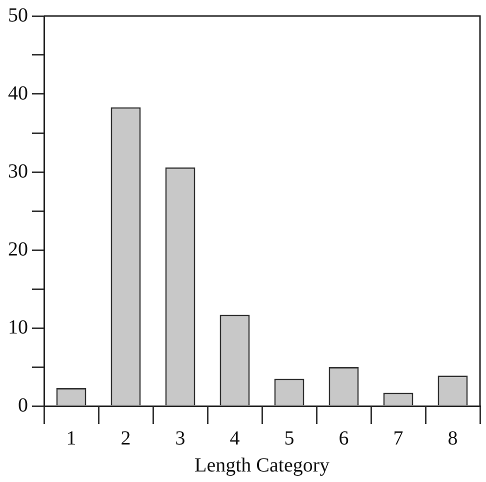 This screenshot has width=486, height=482. What do you see at coordinates (235, 438) in the screenshot?
I see `x-tick-label: 4` at bounding box center [235, 438].